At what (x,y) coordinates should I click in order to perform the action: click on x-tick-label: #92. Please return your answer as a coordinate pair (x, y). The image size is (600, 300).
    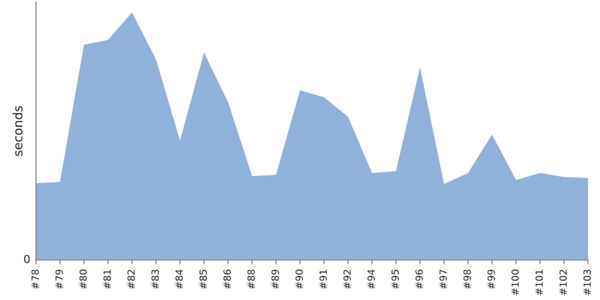
    Looking at the image, I should click on (347, 279).